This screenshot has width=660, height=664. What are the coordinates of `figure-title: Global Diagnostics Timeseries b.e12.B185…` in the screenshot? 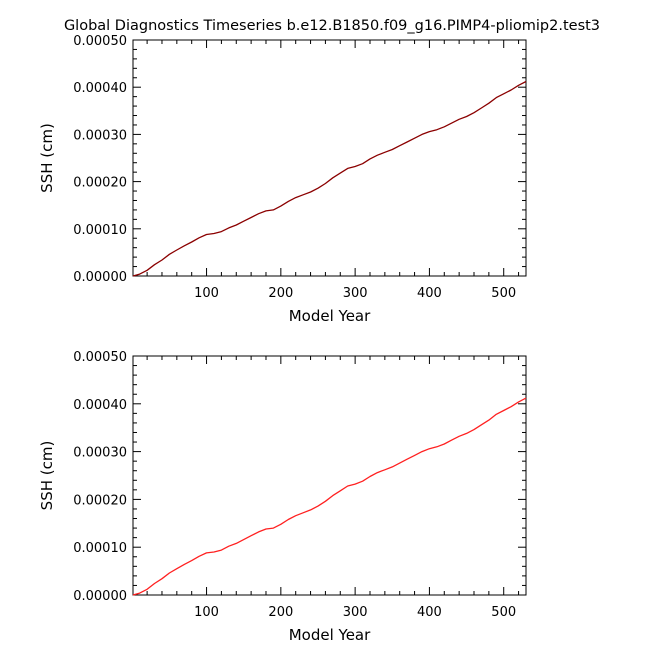 It's located at (332, 26).